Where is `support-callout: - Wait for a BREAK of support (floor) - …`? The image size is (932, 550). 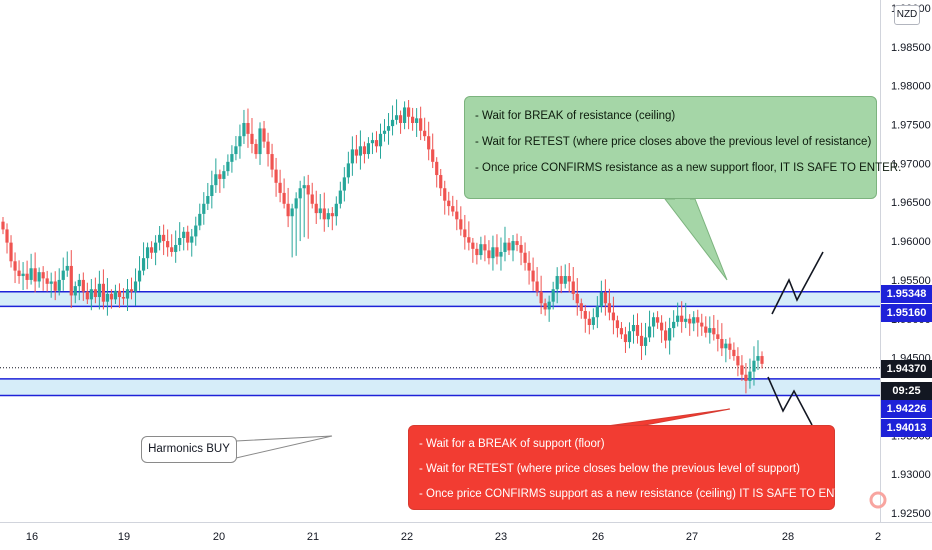 support-callout: - Wait for a BREAK of support (floor) - … is located at coordinates (634, 467).